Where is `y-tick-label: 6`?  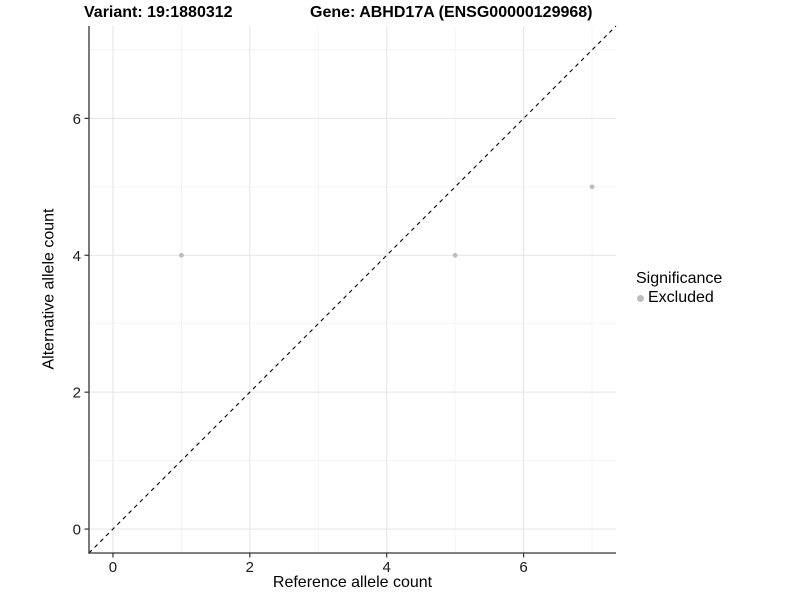
y-tick-label: 6 is located at coordinates (77, 119).